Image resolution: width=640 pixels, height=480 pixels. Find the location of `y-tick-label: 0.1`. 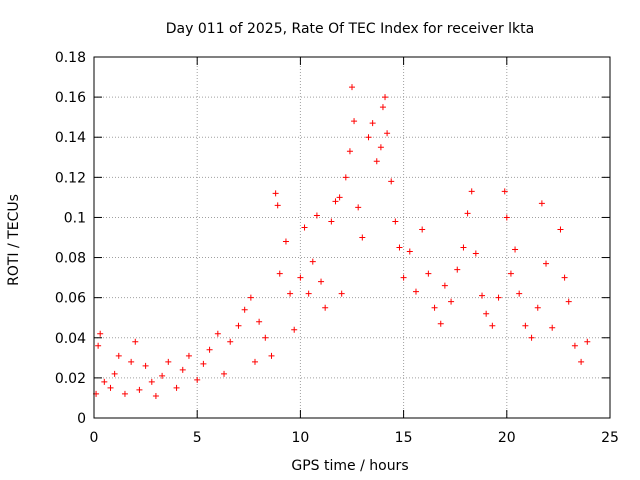

y-tick-label: 0.1 is located at coordinates (75, 218).